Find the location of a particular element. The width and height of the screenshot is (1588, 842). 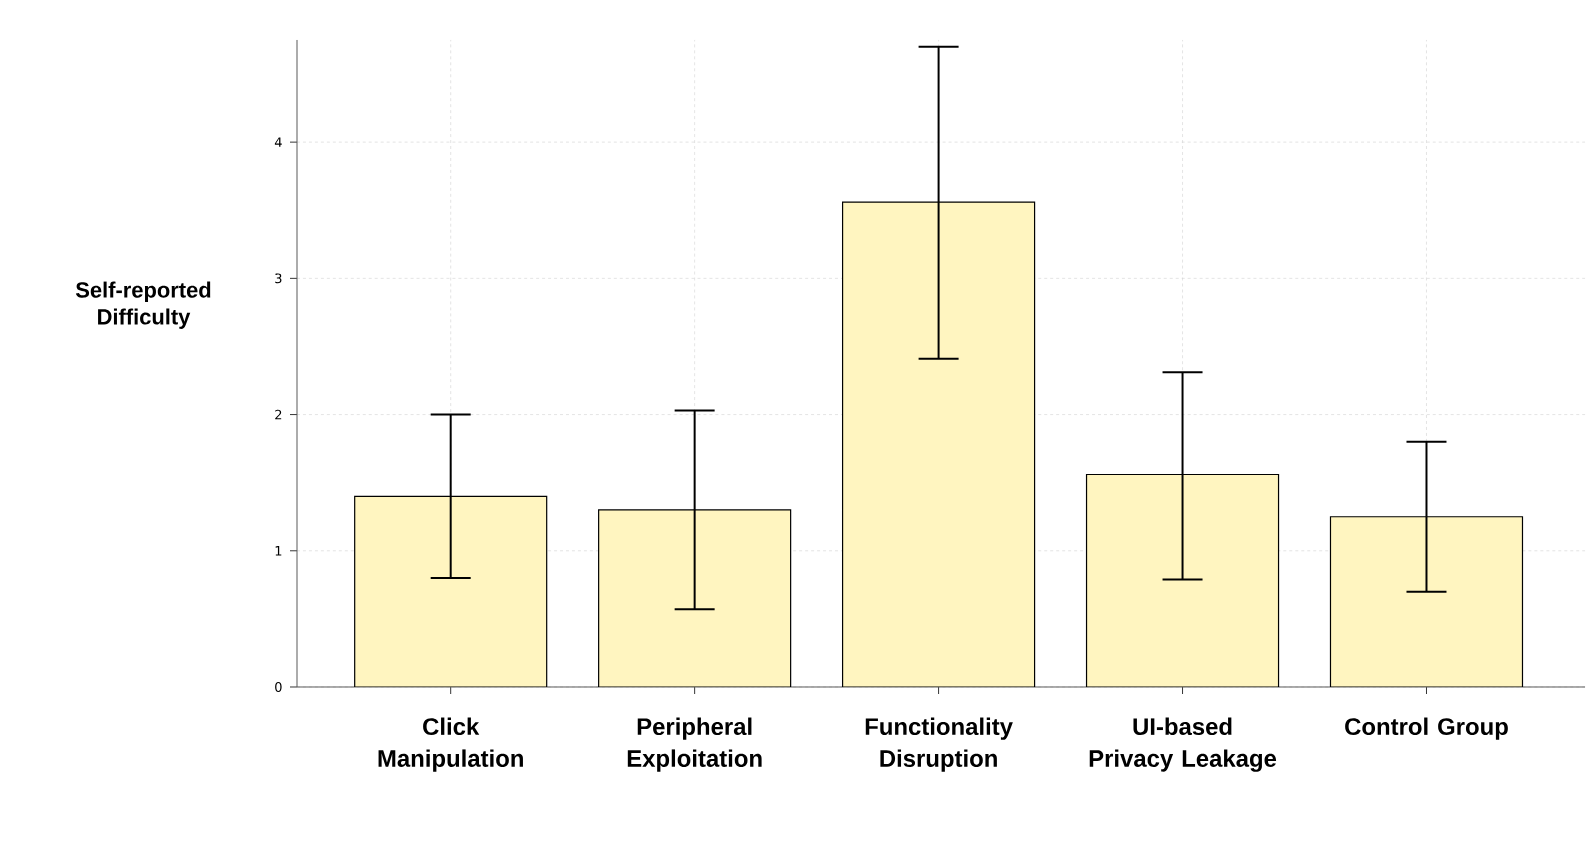

y-tick-label: 3 is located at coordinates (278, 278).